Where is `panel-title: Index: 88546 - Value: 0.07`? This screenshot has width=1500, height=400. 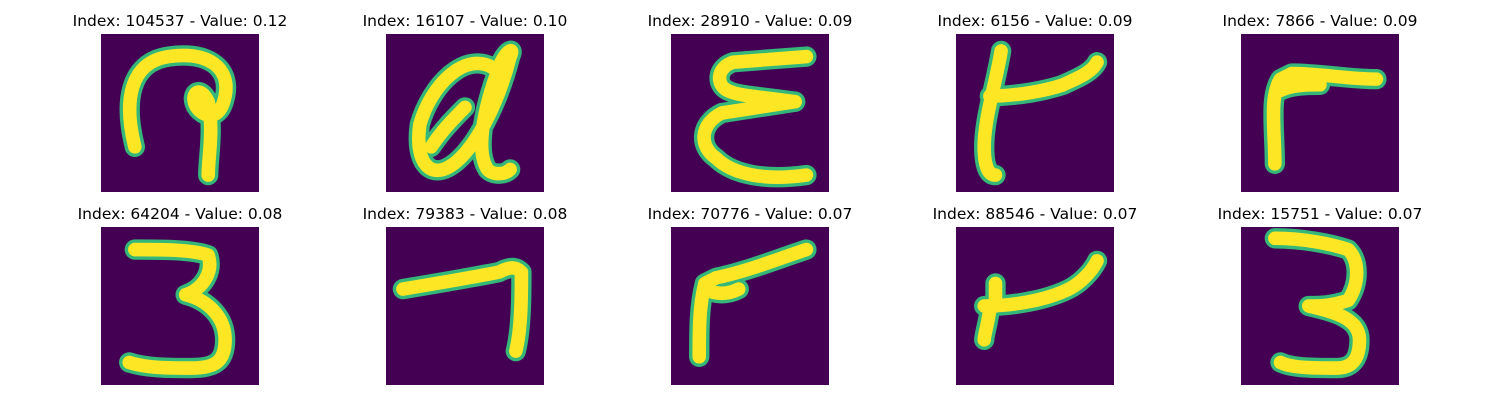 panel-title: Index: 88546 - Value: 0.07 is located at coordinates (1035, 214).